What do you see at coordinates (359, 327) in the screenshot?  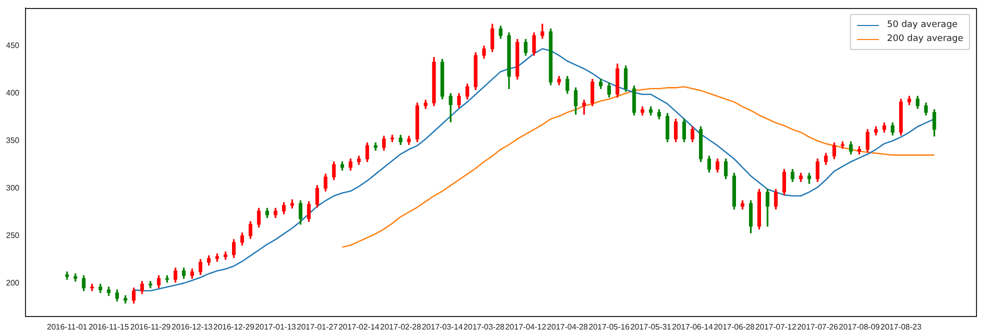 I see `x-tick-label: 2017-02-14` at bounding box center [359, 327].